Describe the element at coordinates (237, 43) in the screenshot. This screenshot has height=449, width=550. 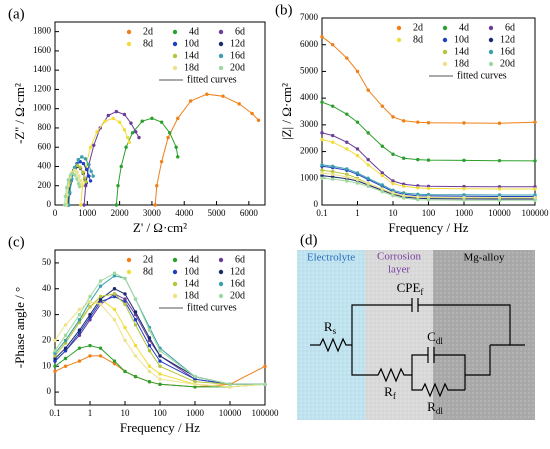
I see `legend-label: 12d` at that location.